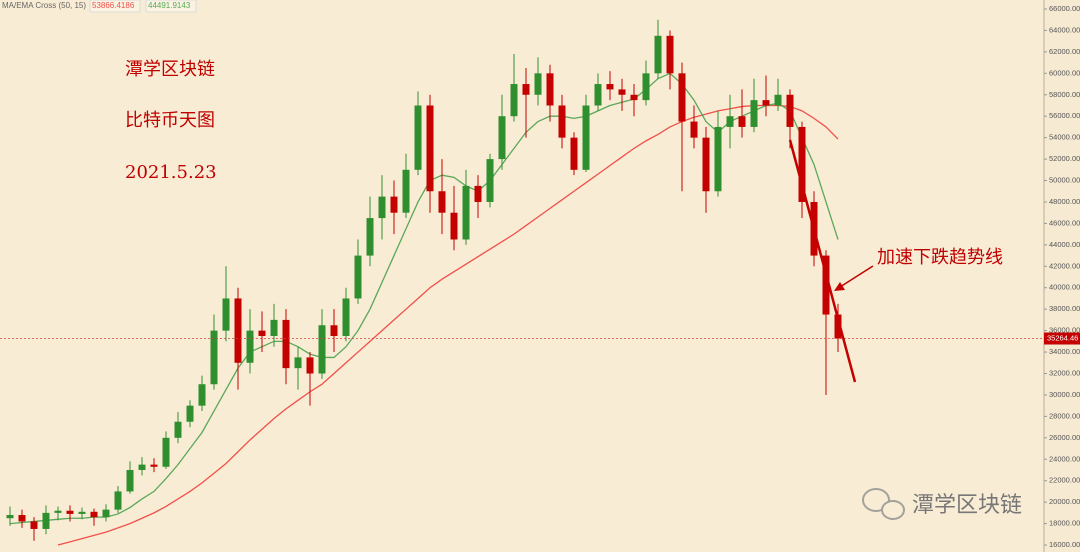 The image size is (1080, 552). What do you see at coordinates (1064, 458) in the screenshot?
I see `y-tick-label: 24000.00` at bounding box center [1064, 458].